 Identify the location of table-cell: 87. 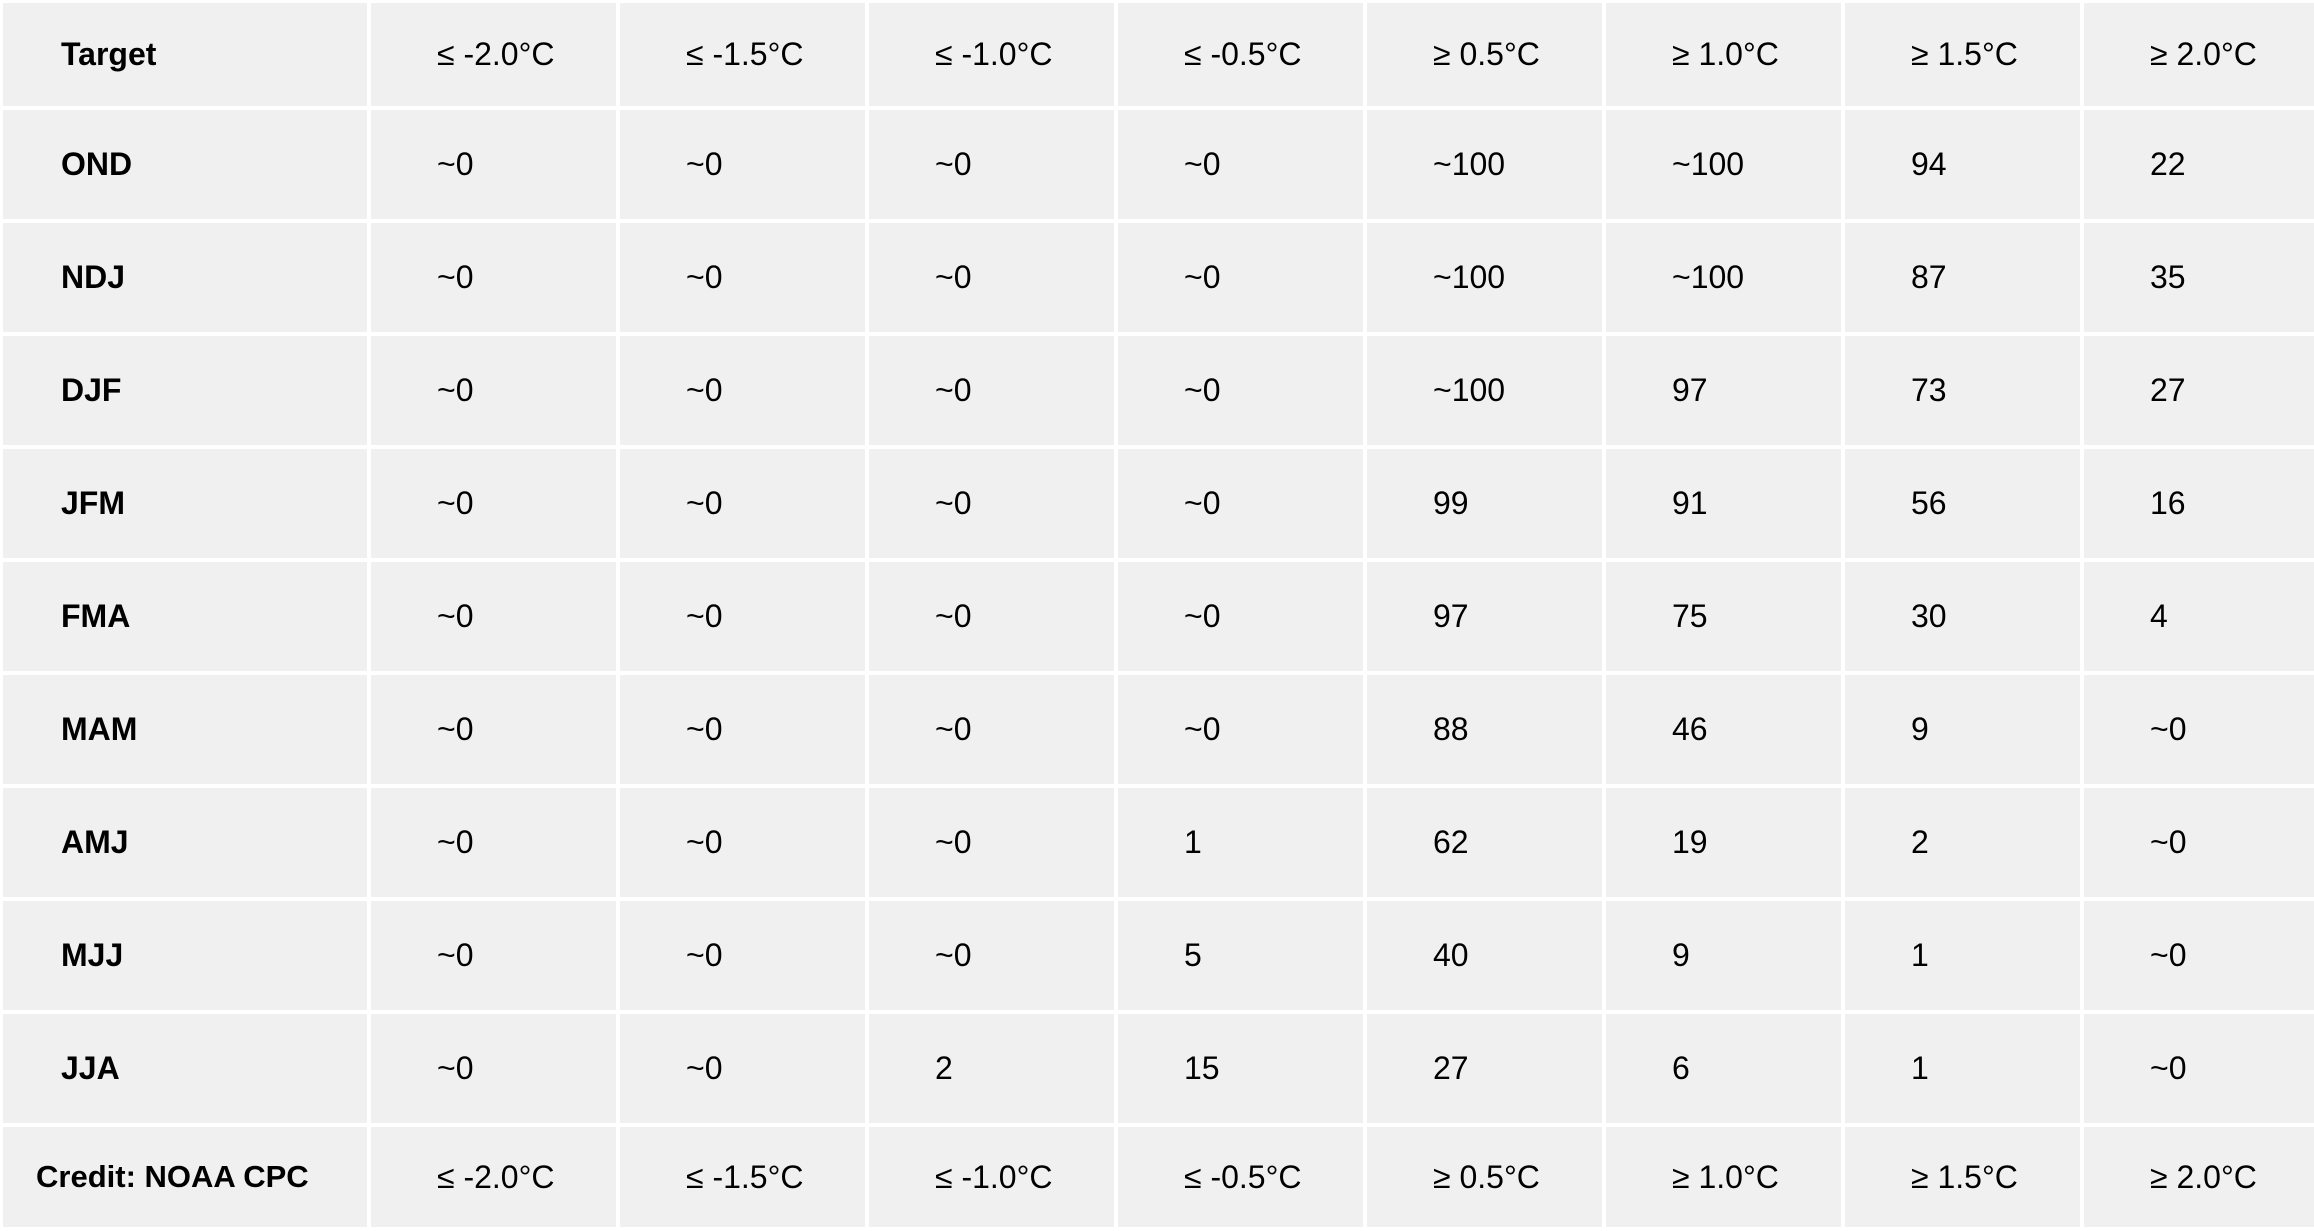
(1962, 277).